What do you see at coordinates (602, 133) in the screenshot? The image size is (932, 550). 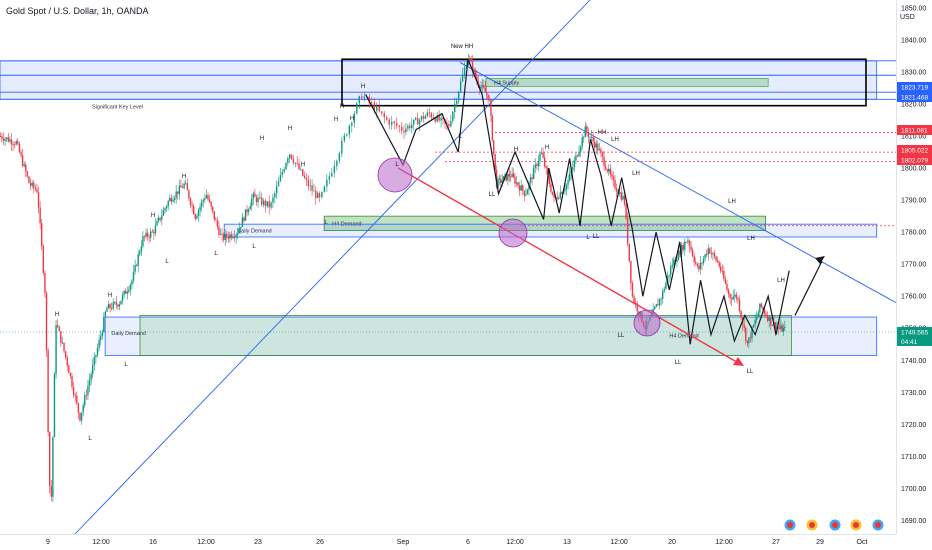 I see `swing-label: HH` at bounding box center [602, 133].